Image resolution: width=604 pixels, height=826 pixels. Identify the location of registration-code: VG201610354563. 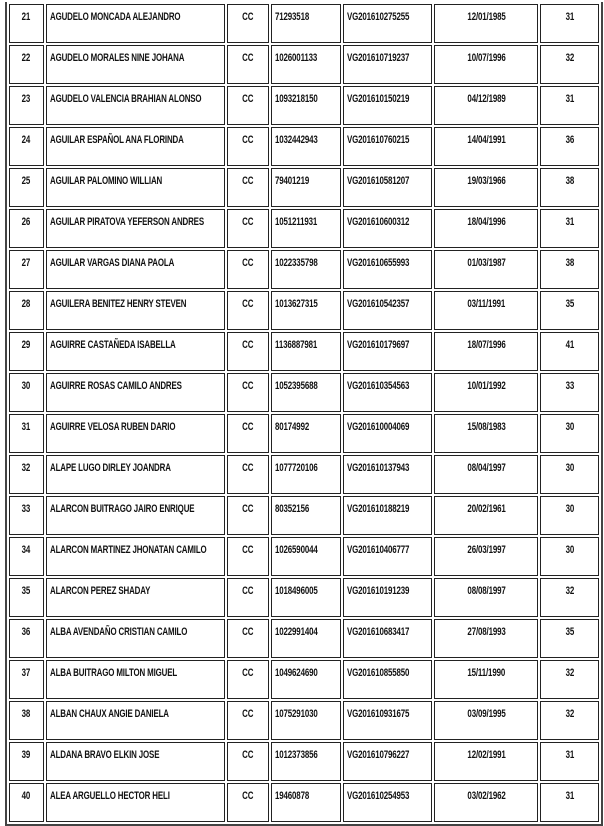
(377, 386).